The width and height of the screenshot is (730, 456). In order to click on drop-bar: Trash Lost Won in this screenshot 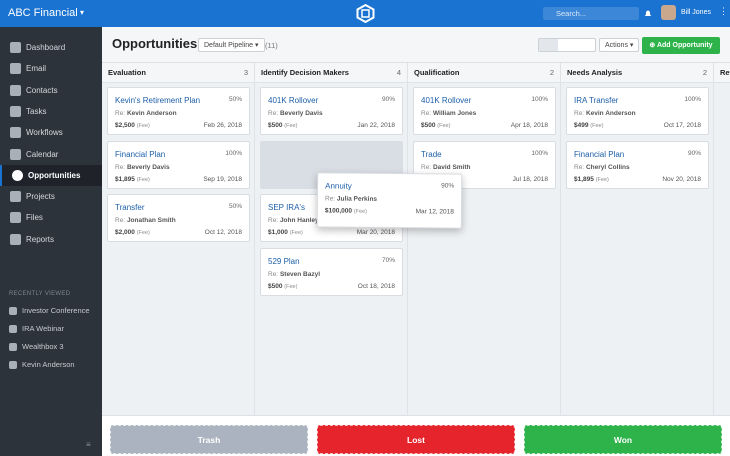, I will do `click(416, 435)`.